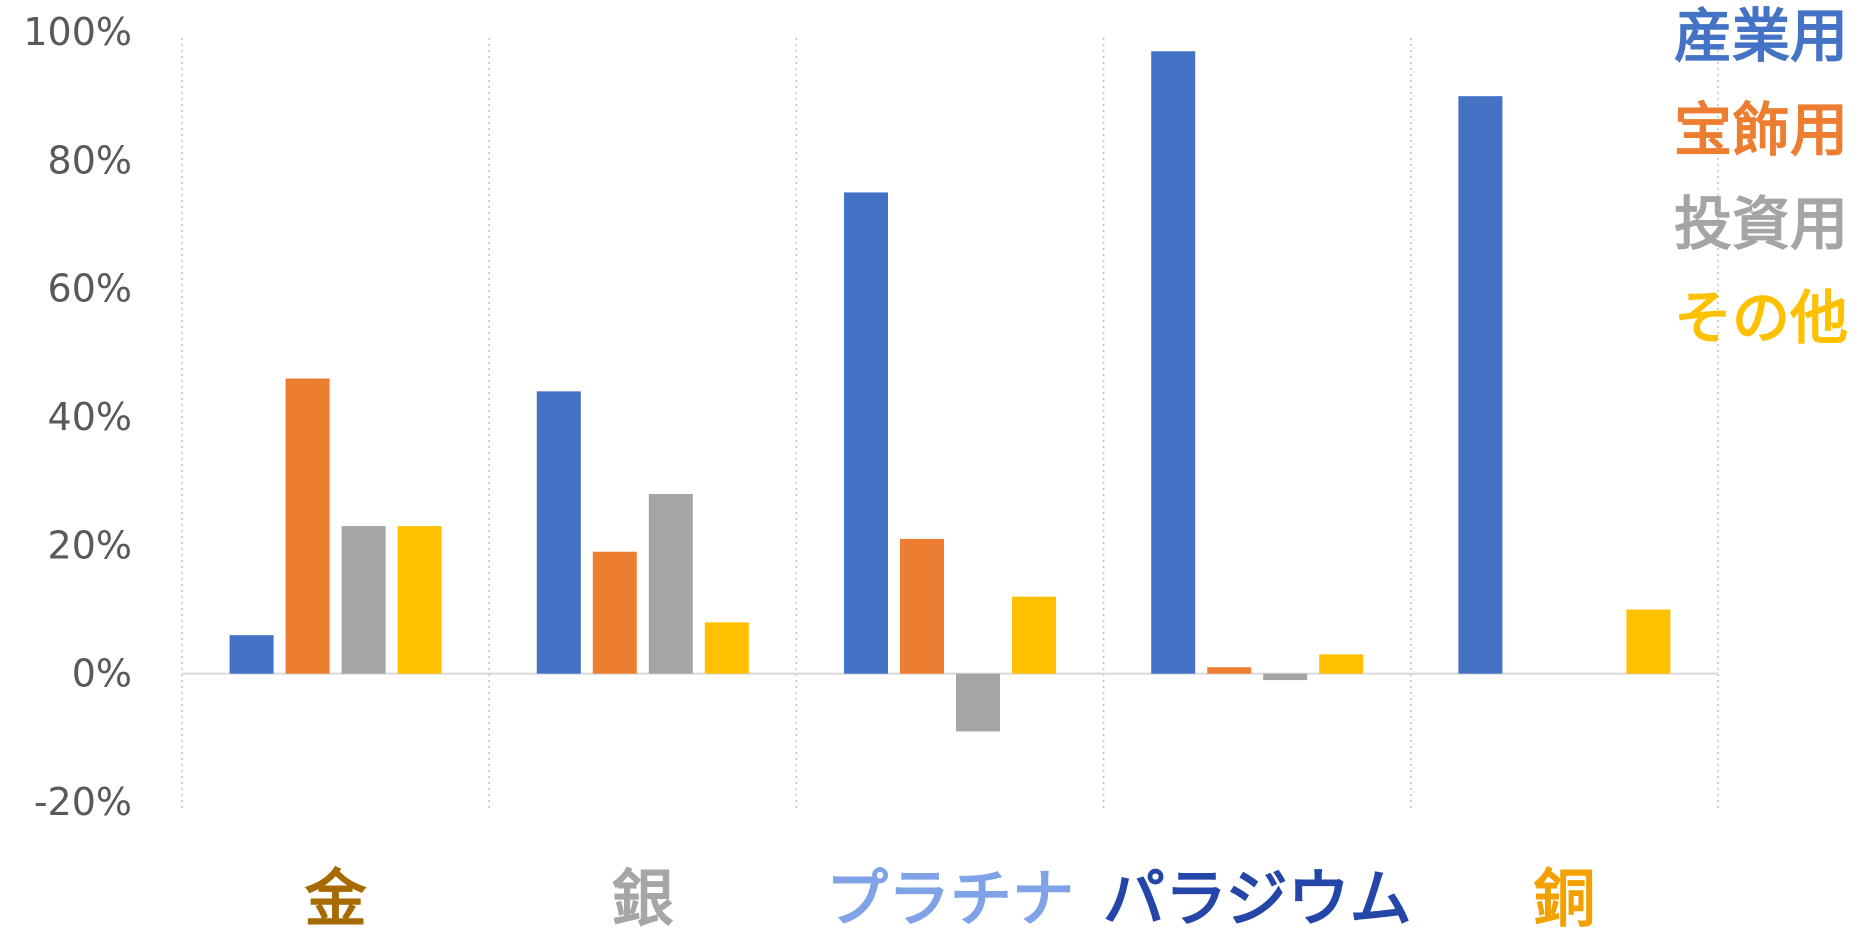  Describe the element at coordinates (1564, 895) in the screenshot. I see `x-category-label: 銅` at that location.